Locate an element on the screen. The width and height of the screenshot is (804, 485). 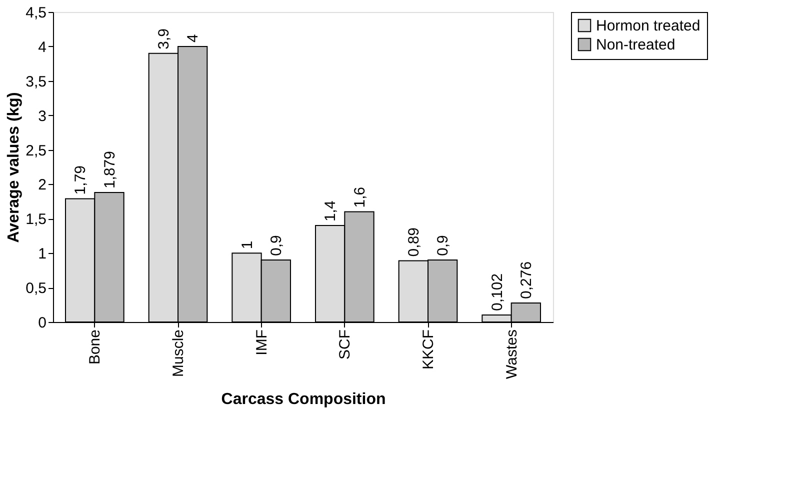
data-label: 4 is located at coordinates (193, 38).